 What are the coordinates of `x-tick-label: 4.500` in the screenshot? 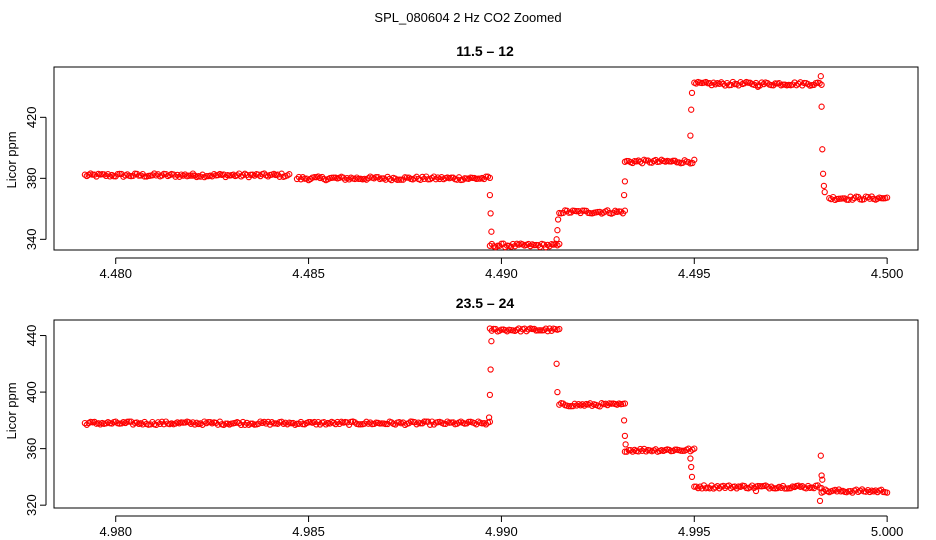 It's located at (887, 273).